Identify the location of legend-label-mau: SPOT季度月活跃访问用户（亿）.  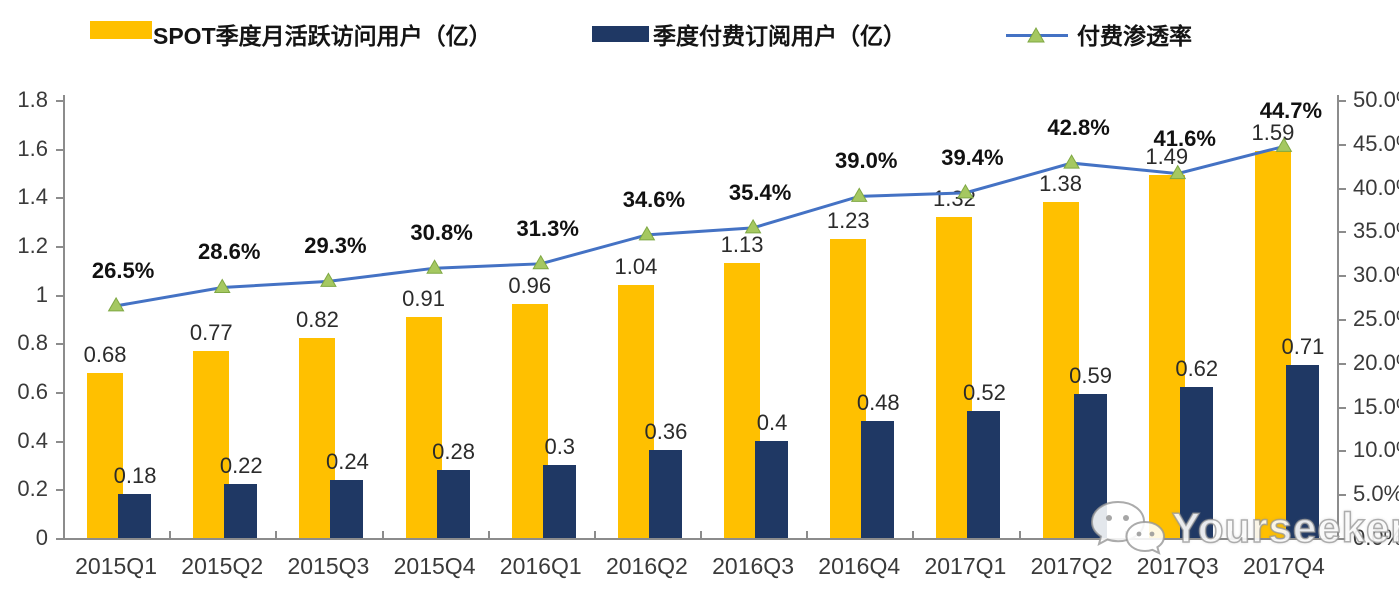
(322, 36).